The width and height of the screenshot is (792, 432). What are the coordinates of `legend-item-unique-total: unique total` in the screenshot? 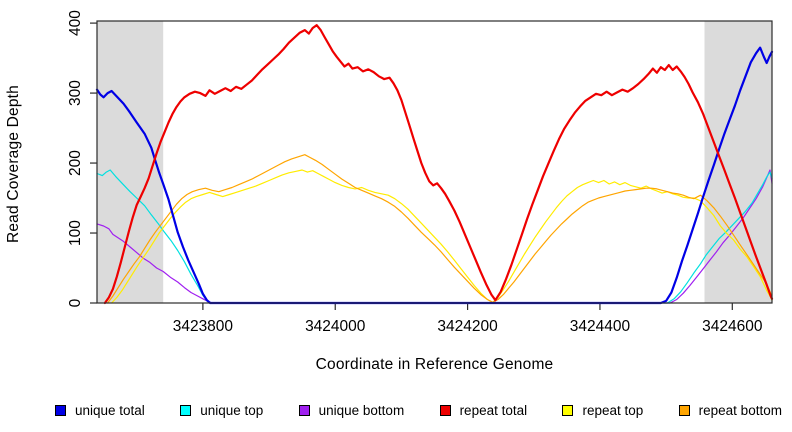 It's located at (100, 410).